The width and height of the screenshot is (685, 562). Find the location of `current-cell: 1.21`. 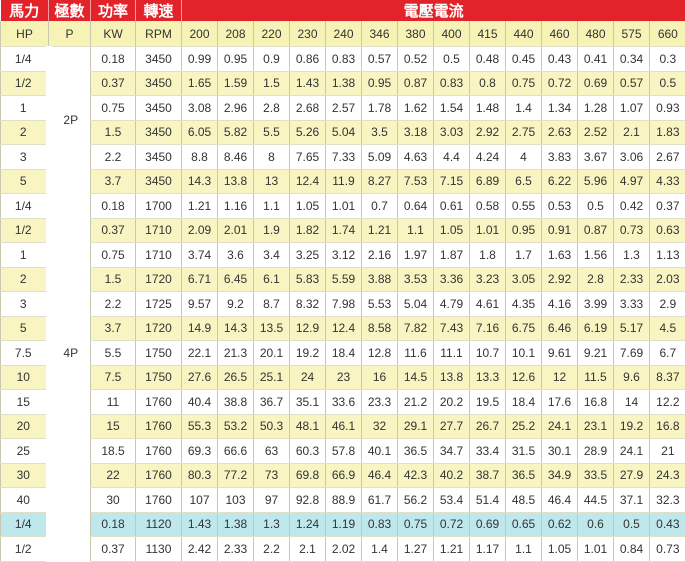

current-cell: 1.21 is located at coordinates (380, 230).